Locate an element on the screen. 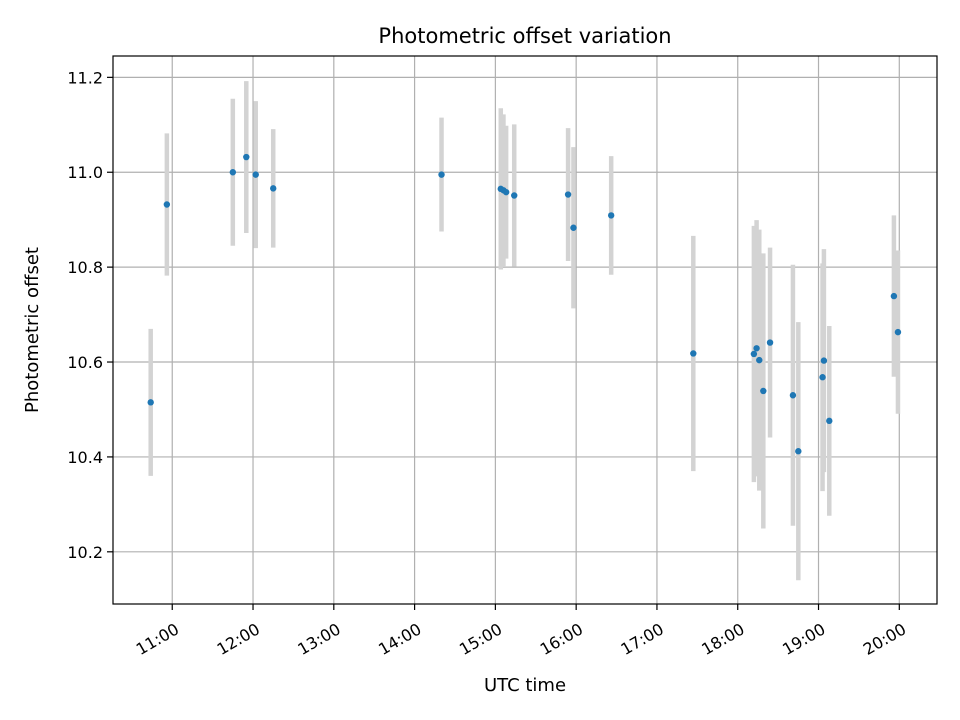  y-axis-label: Photometric offset is located at coordinates (32, 330).